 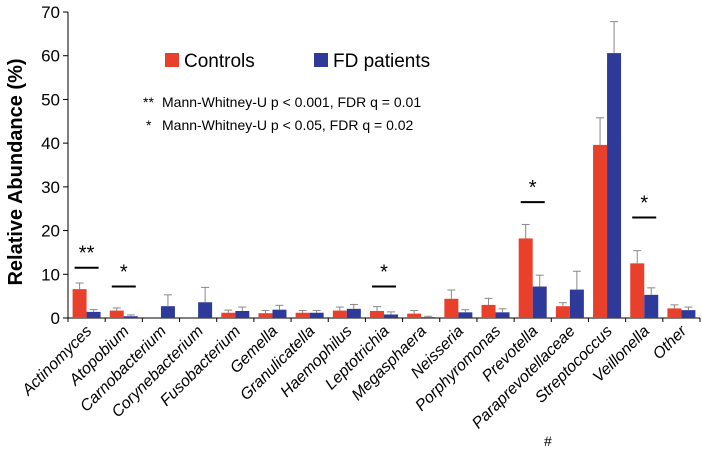 What do you see at coordinates (297, 61) in the screenshot?
I see `legend: Controls FD patients` at bounding box center [297, 61].